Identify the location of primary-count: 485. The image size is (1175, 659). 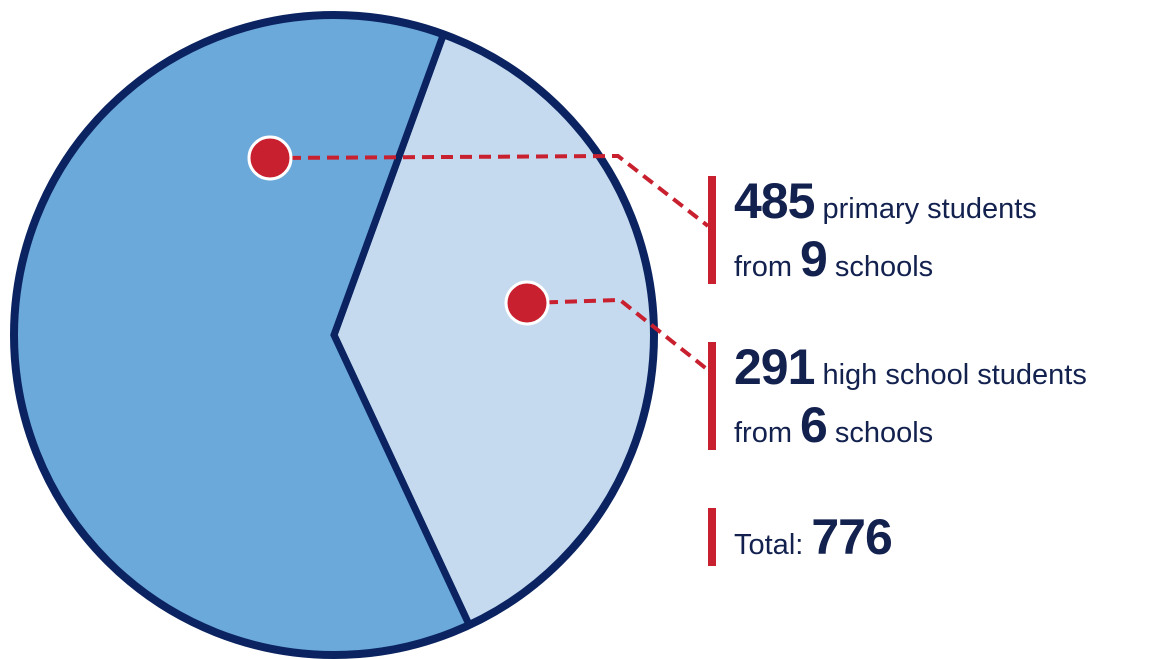
(774, 201).